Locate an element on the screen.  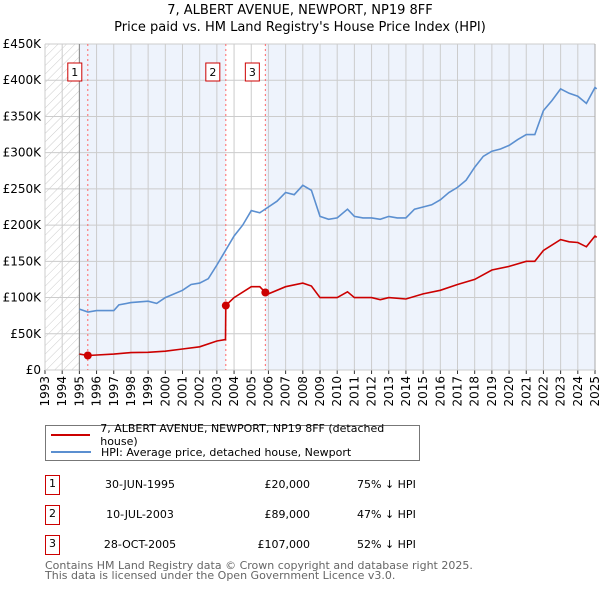
x-tick-label: 2000 is located at coordinates (165, 391).